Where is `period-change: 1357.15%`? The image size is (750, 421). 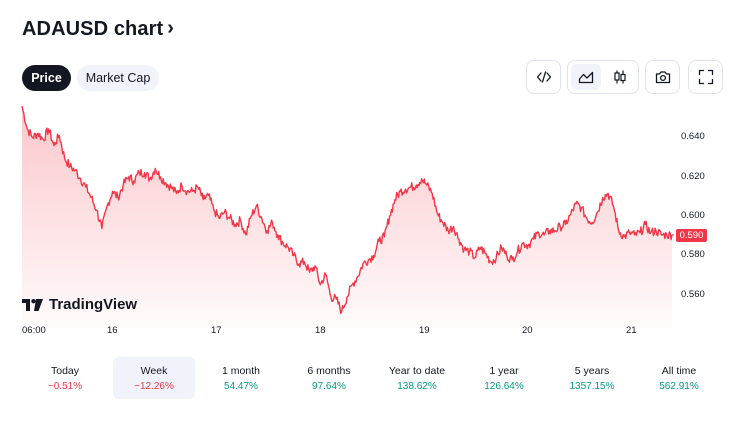
period-change: 1357.15% is located at coordinates (592, 386).